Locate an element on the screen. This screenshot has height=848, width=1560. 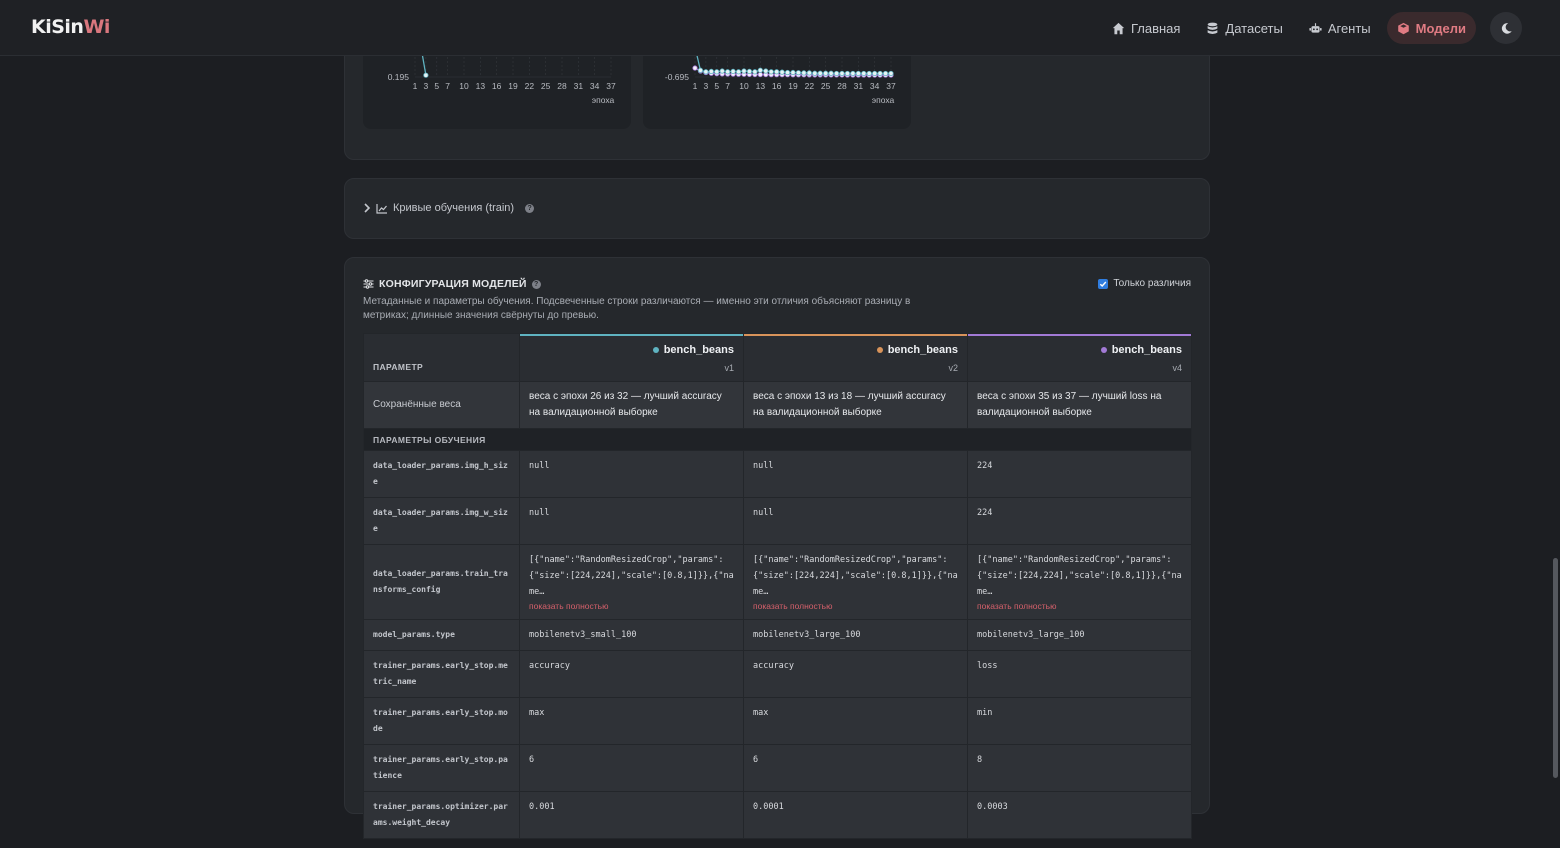
learning-curves-toggle: Кривые обучения (train) ? is located at coordinates (449, 208).